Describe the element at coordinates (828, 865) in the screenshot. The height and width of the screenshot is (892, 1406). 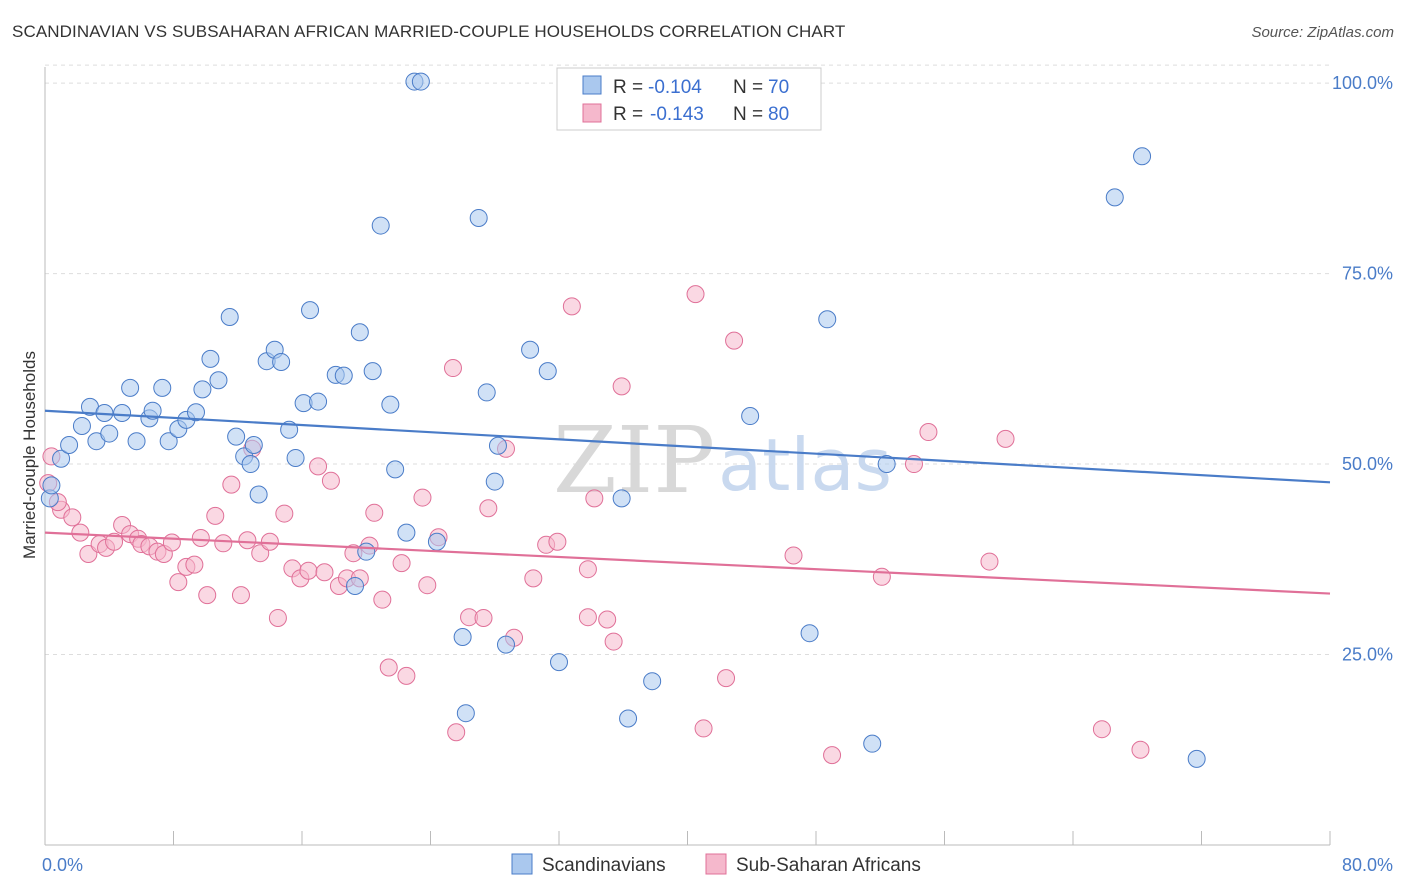
I see `legend-label-sub-saharan-africans: Sub-Saharan Africans` at that location.